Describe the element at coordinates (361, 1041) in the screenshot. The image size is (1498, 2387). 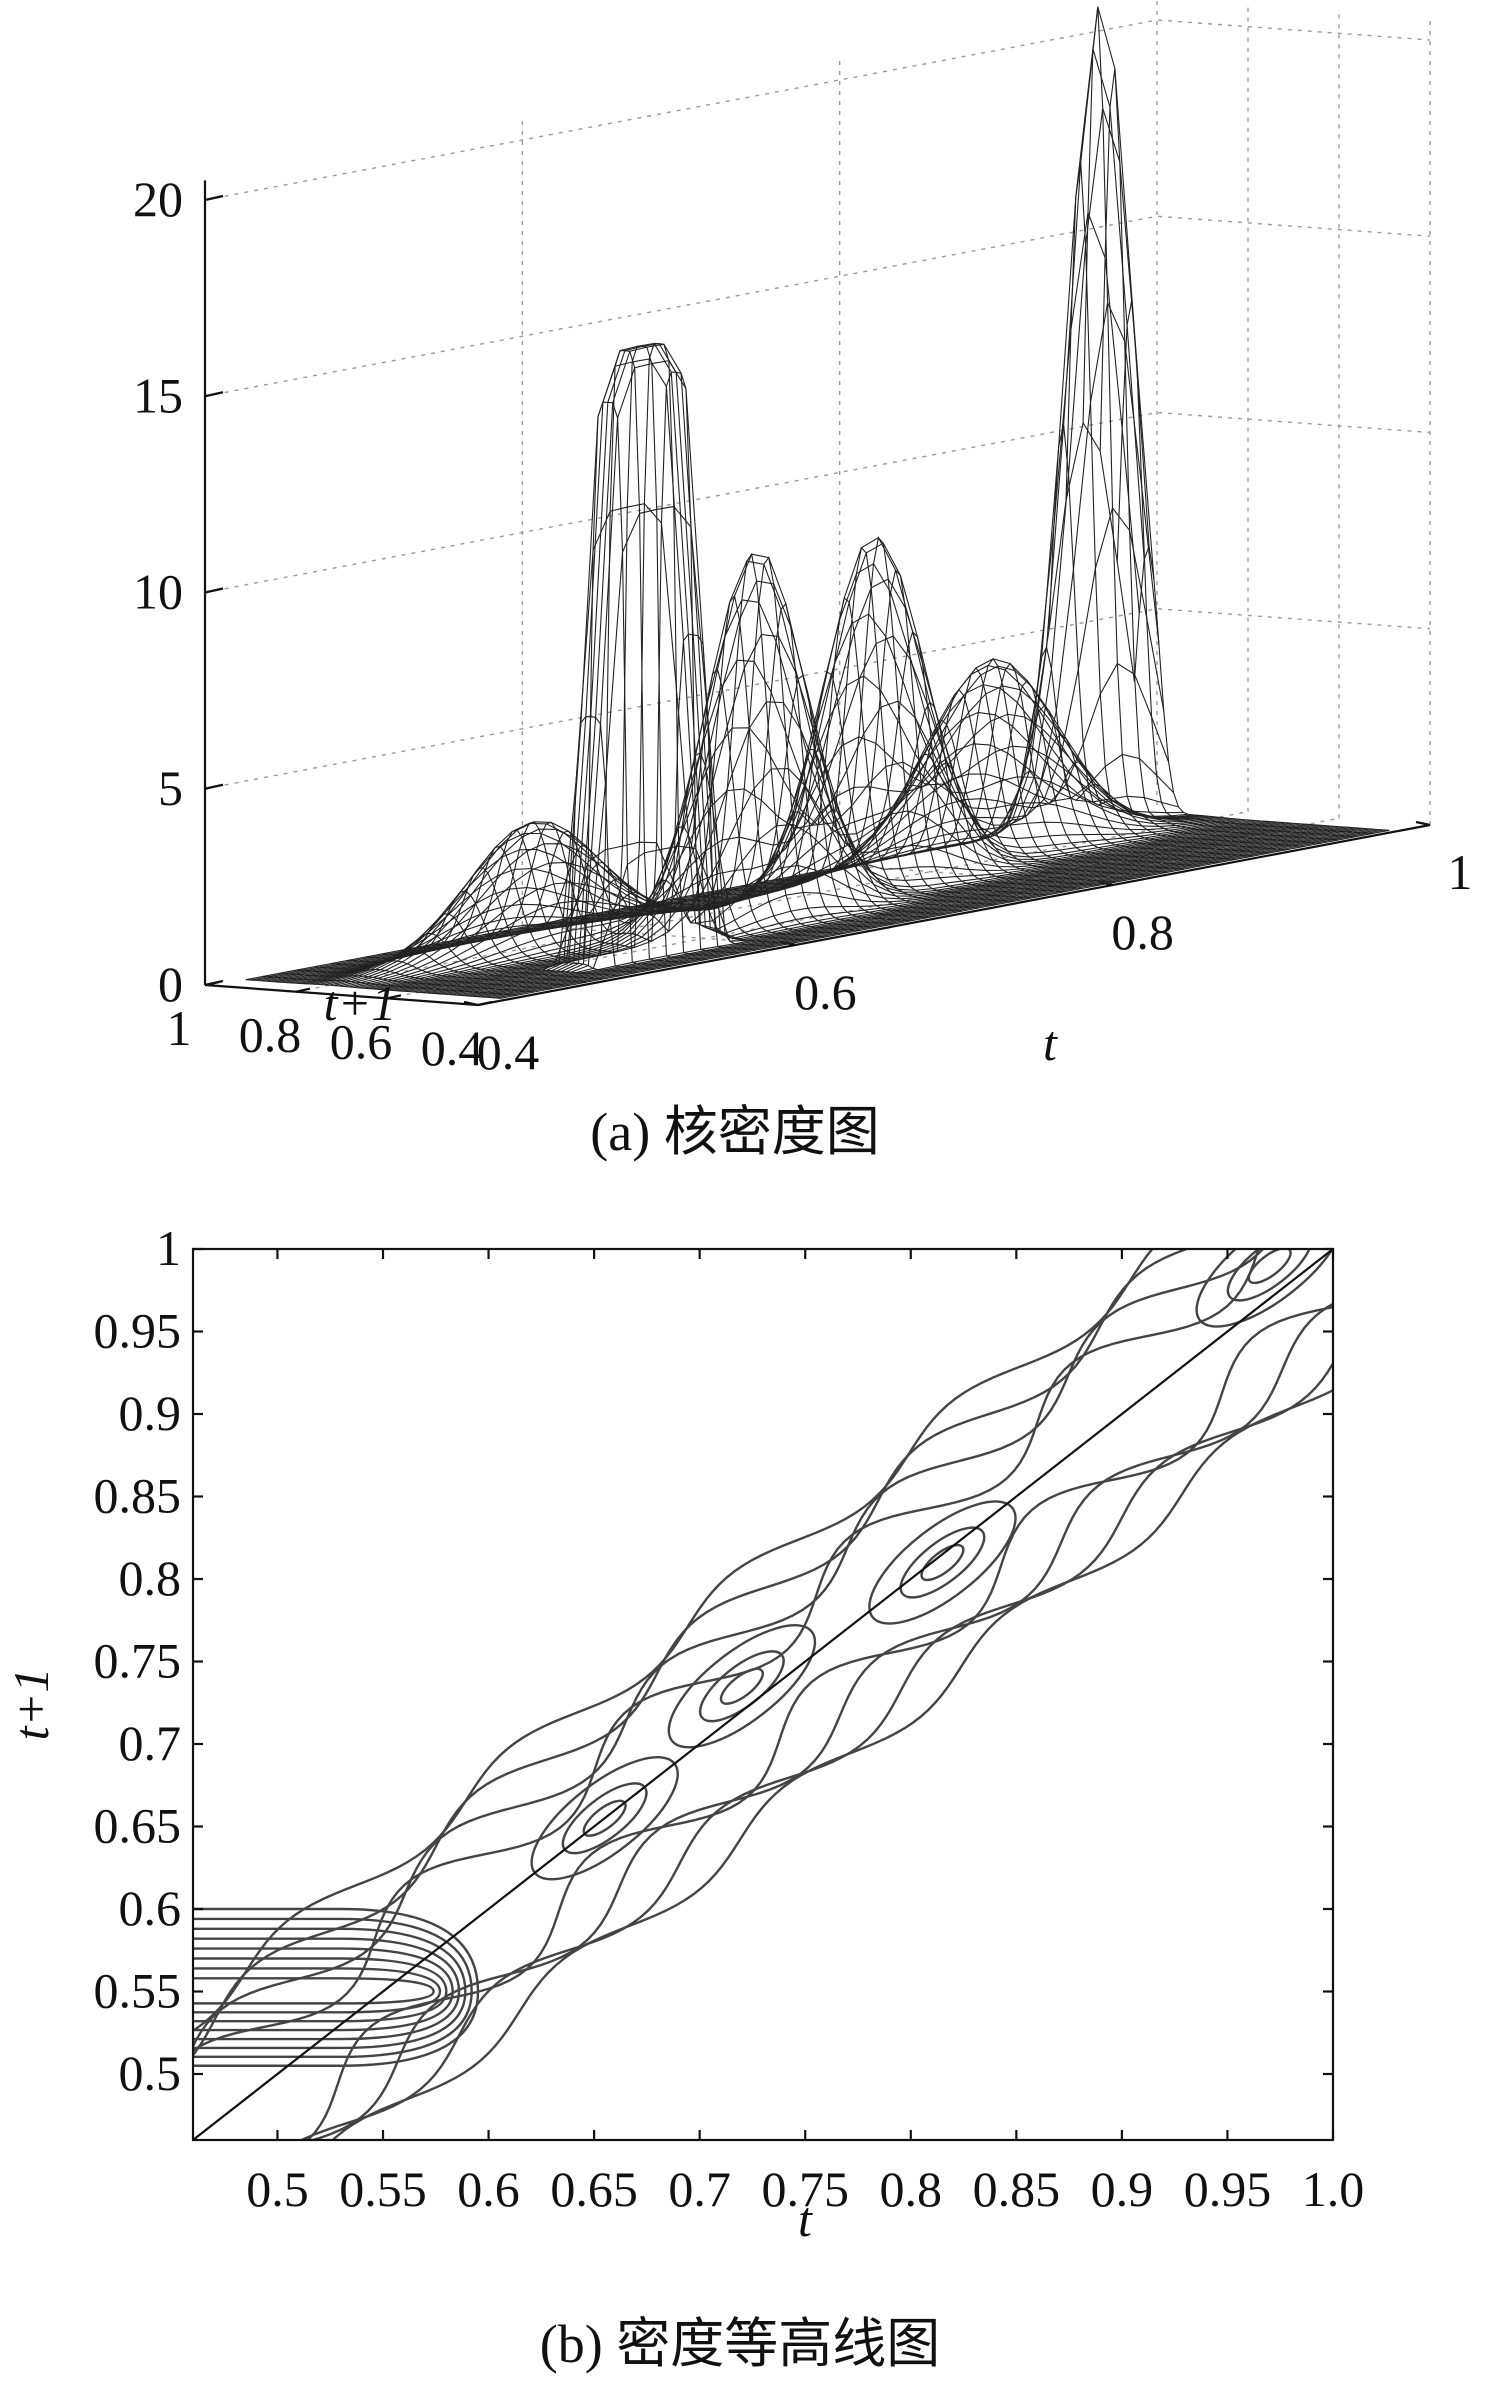
I see `y-tick-label: 0.6` at that location.